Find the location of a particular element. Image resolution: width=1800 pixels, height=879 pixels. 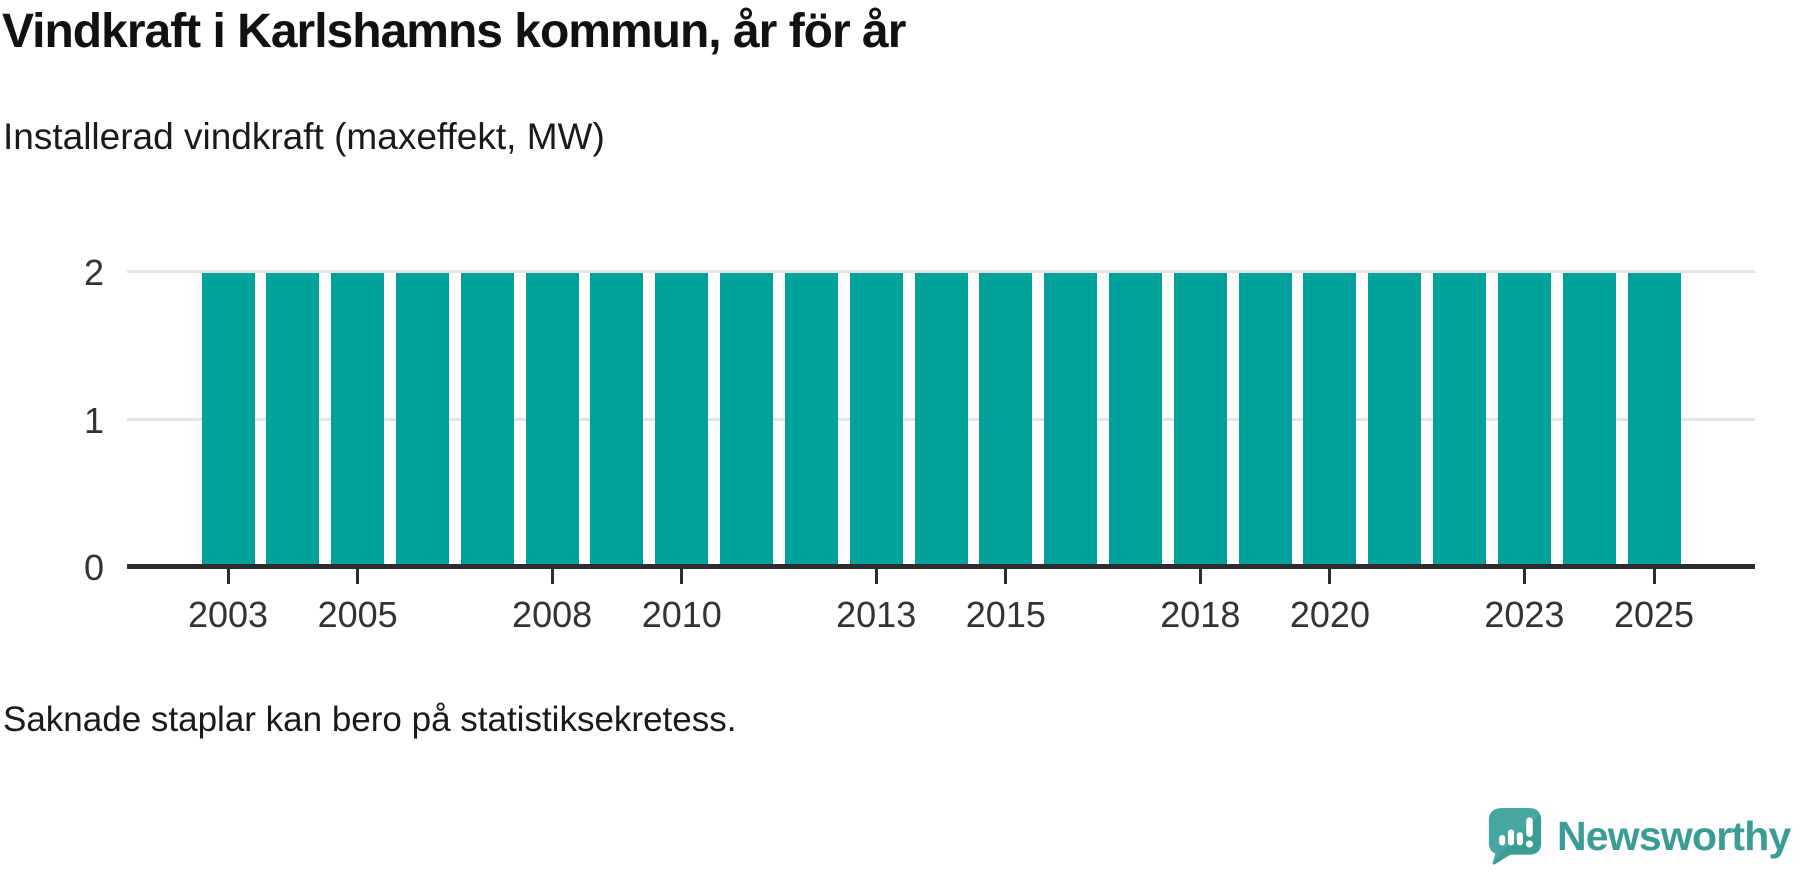

x-tick-2018 is located at coordinates (1200, 576).